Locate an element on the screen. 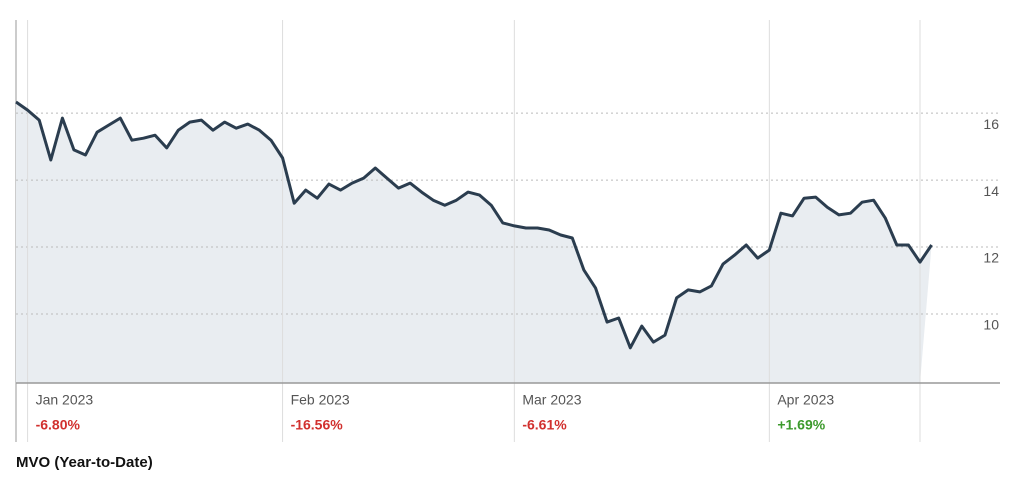  y-tick-label: 12 is located at coordinates (991, 258).